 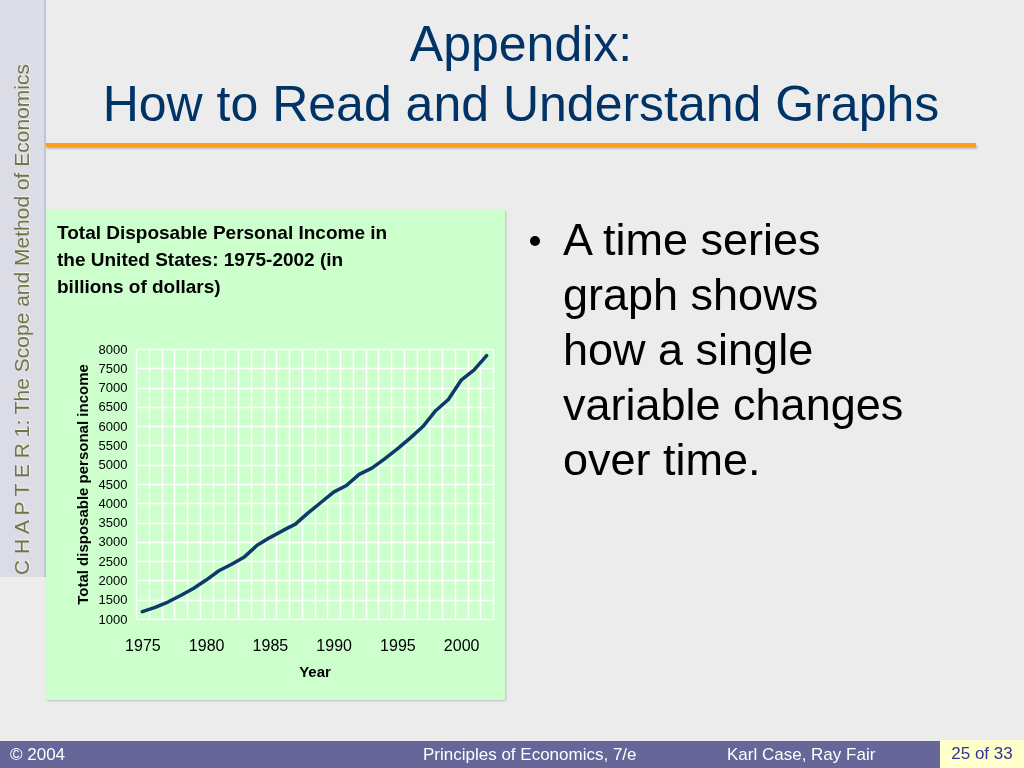 What do you see at coordinates (315, 671) in the screenshot?
I see `x-axis-title: Year` at bounding box center [315, 671].